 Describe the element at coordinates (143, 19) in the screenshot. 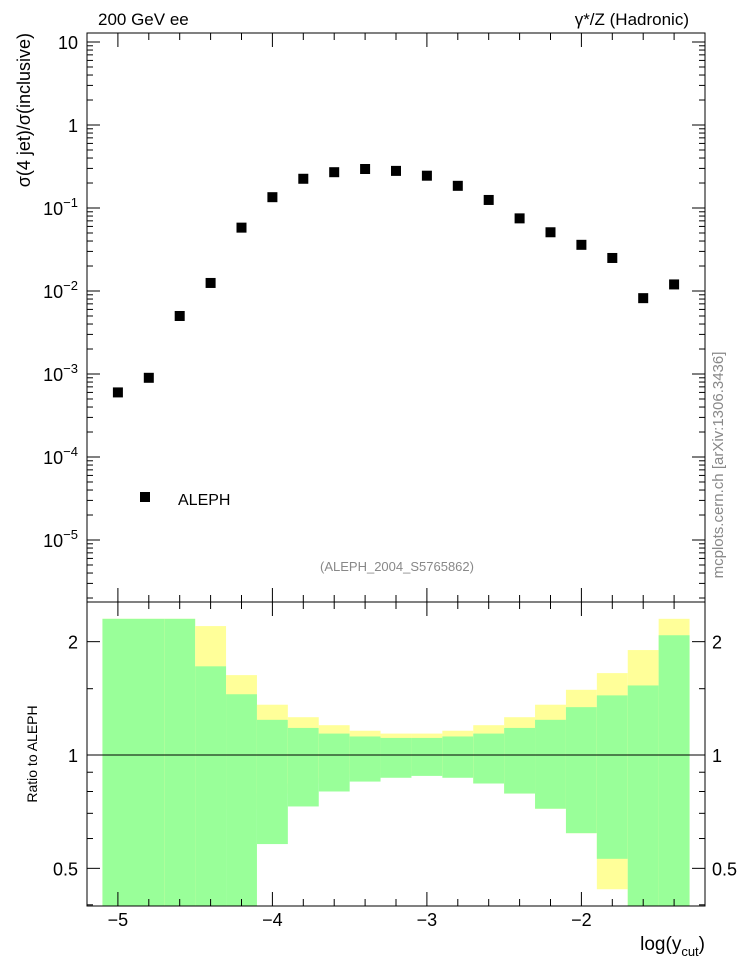

I see `energy-label: 200 GeV ee` at that location.